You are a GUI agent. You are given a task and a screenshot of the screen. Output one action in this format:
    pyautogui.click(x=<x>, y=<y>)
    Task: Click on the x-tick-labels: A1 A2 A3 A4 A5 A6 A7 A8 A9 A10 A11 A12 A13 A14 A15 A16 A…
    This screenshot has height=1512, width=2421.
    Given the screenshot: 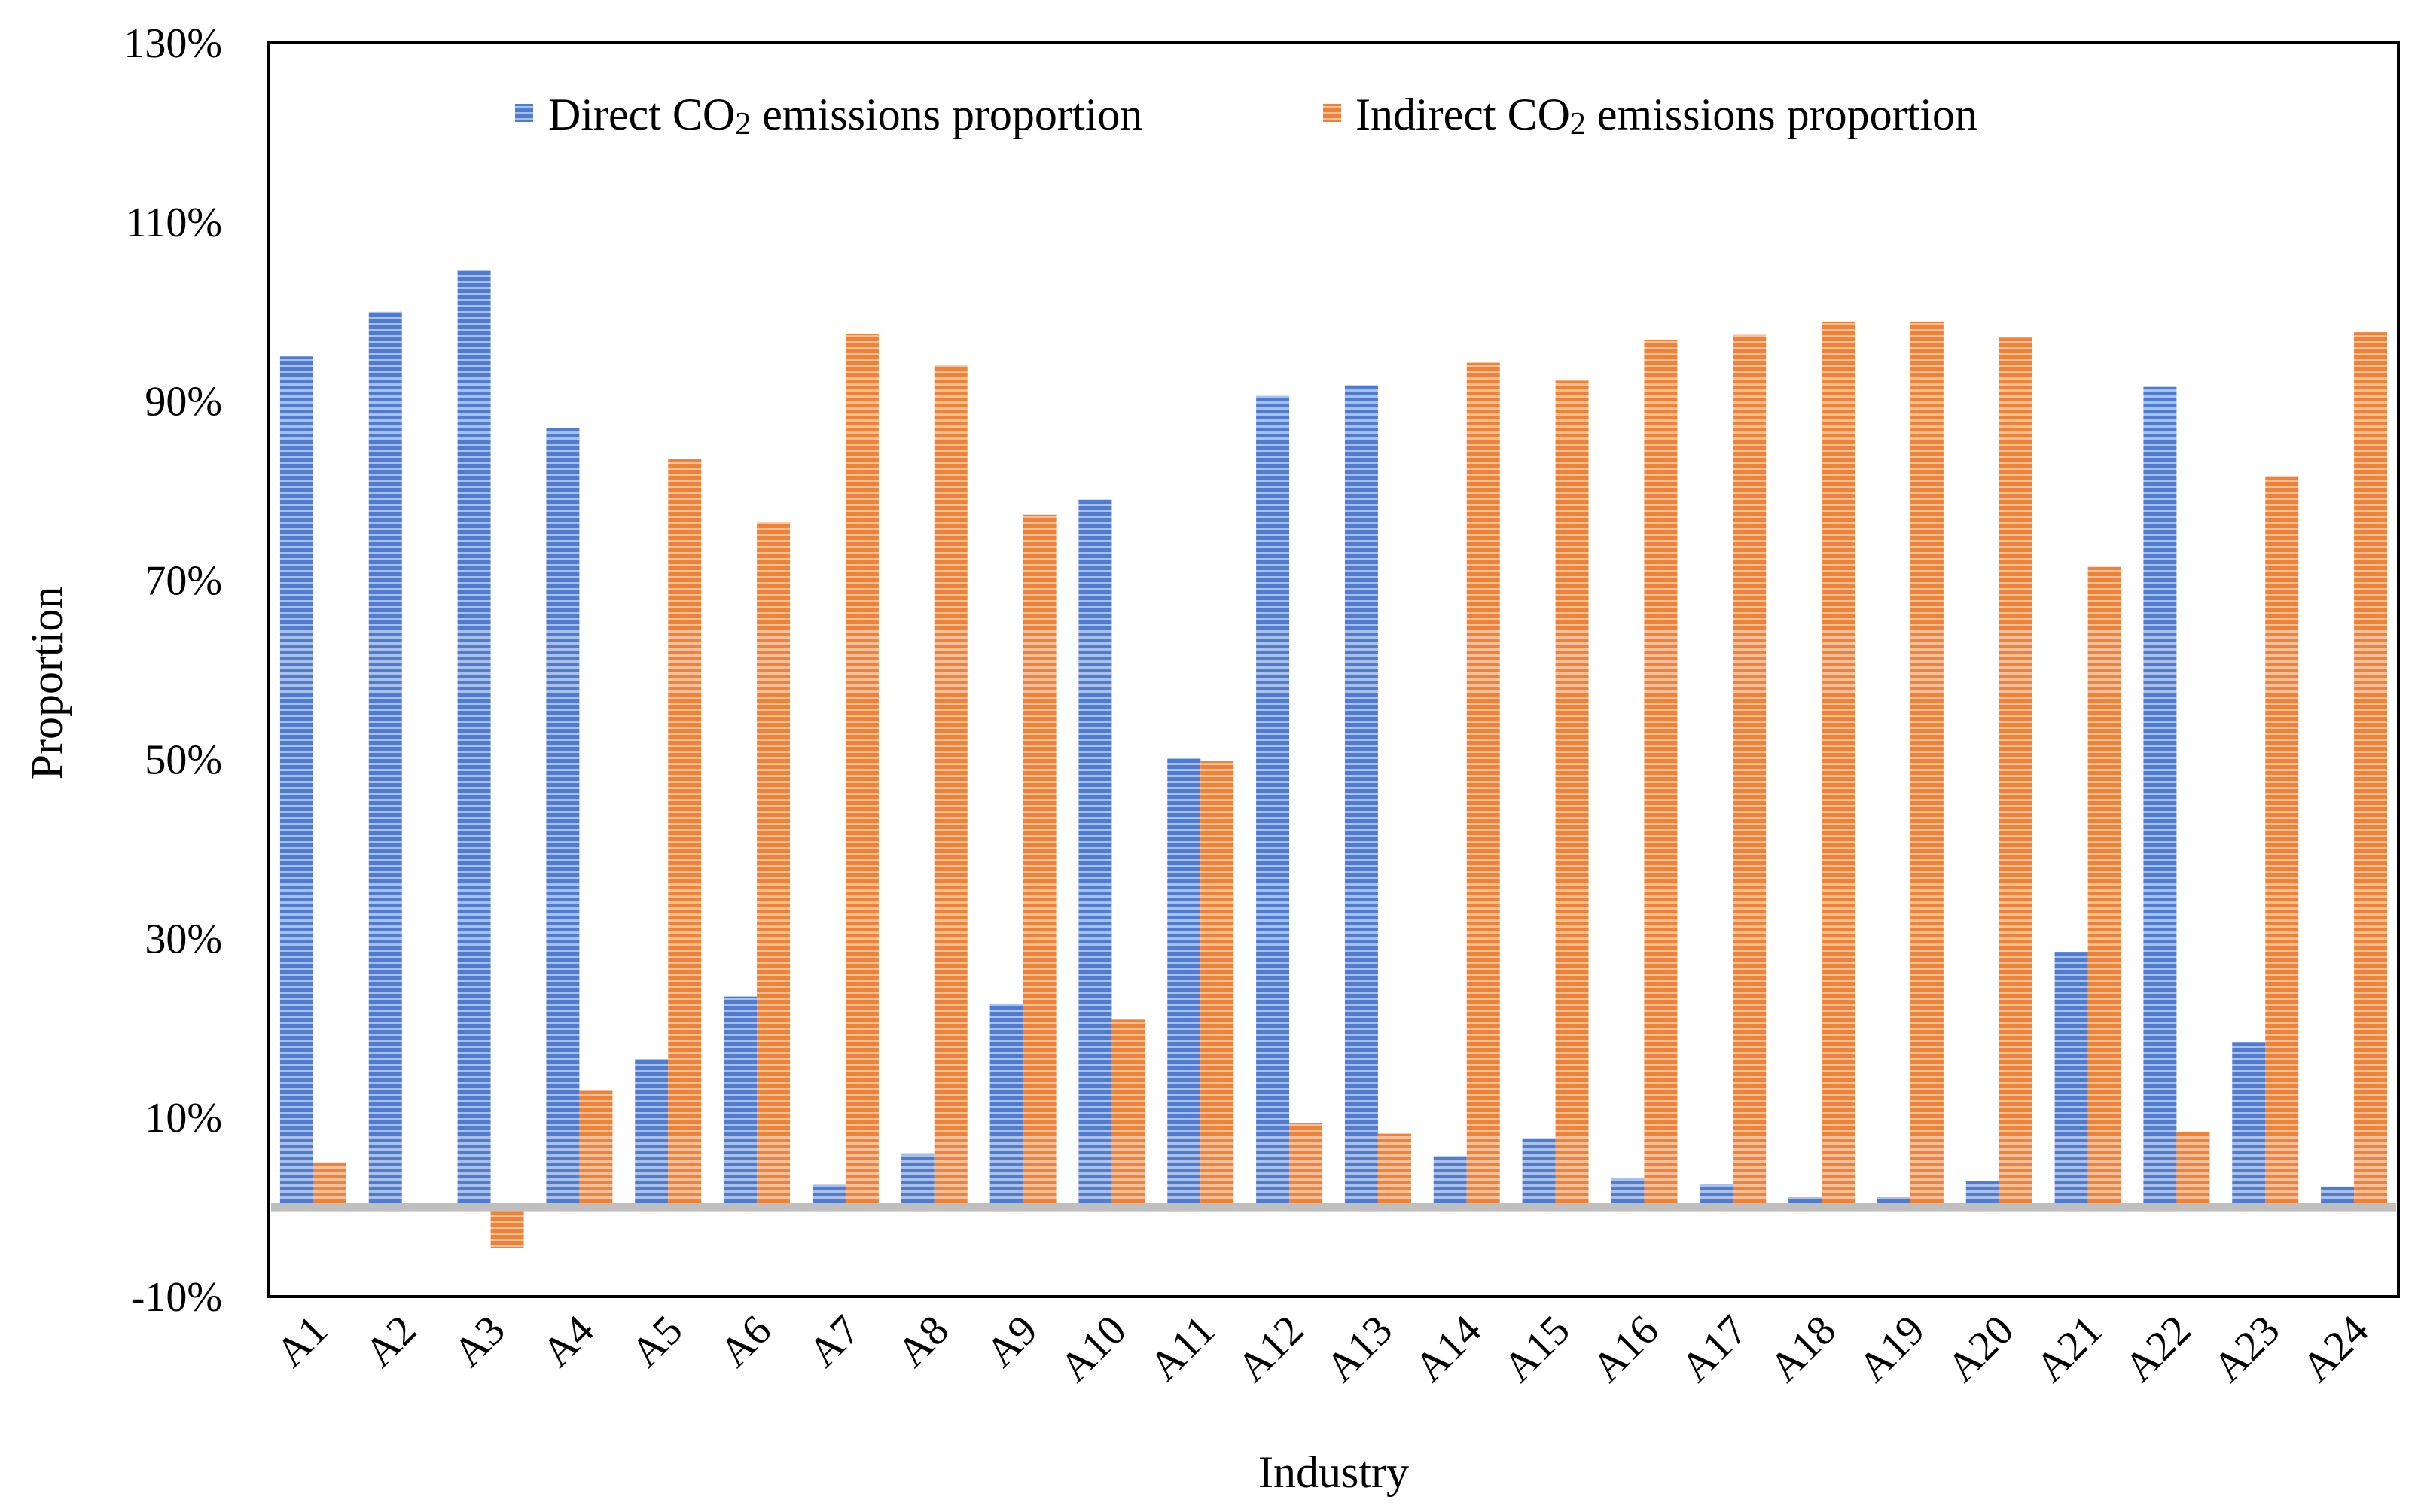 What is the action you would take?
    pyautogui.click(x=1322, y=1348)
    